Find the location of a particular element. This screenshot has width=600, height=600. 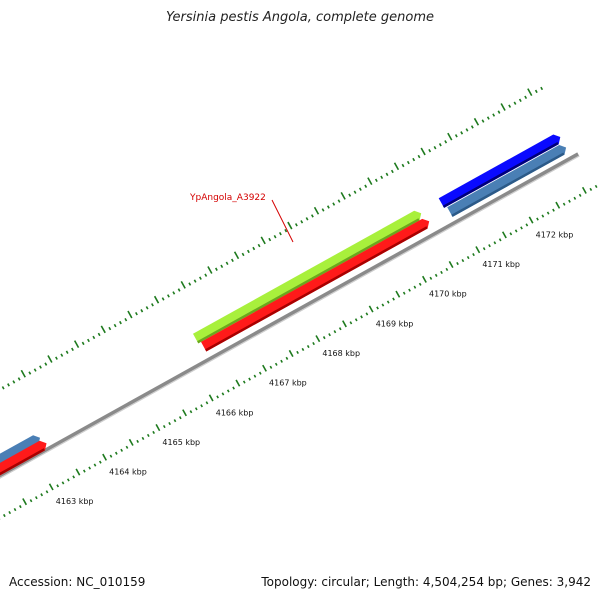

feature-annotations: YpAngola_A3922 is located at coordinates (241, 218).